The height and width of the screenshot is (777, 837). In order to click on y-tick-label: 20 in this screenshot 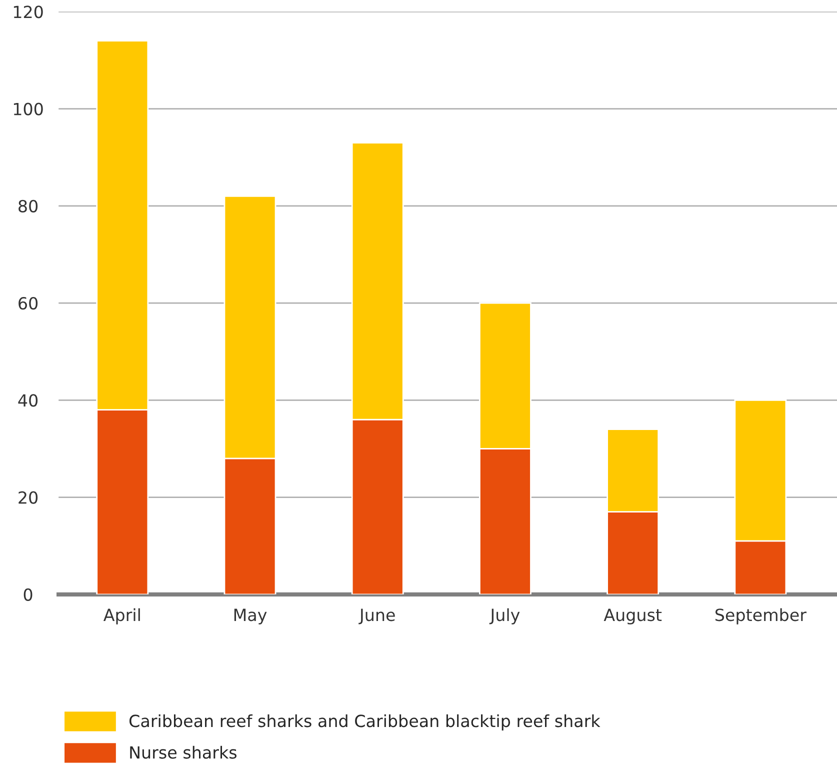, I will do `click(28, 497)`.